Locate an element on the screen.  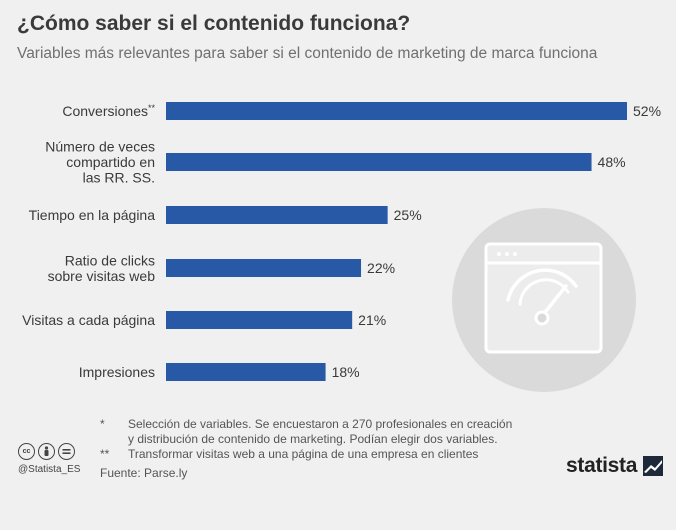
by-icon is located at coordinates (46, 451).